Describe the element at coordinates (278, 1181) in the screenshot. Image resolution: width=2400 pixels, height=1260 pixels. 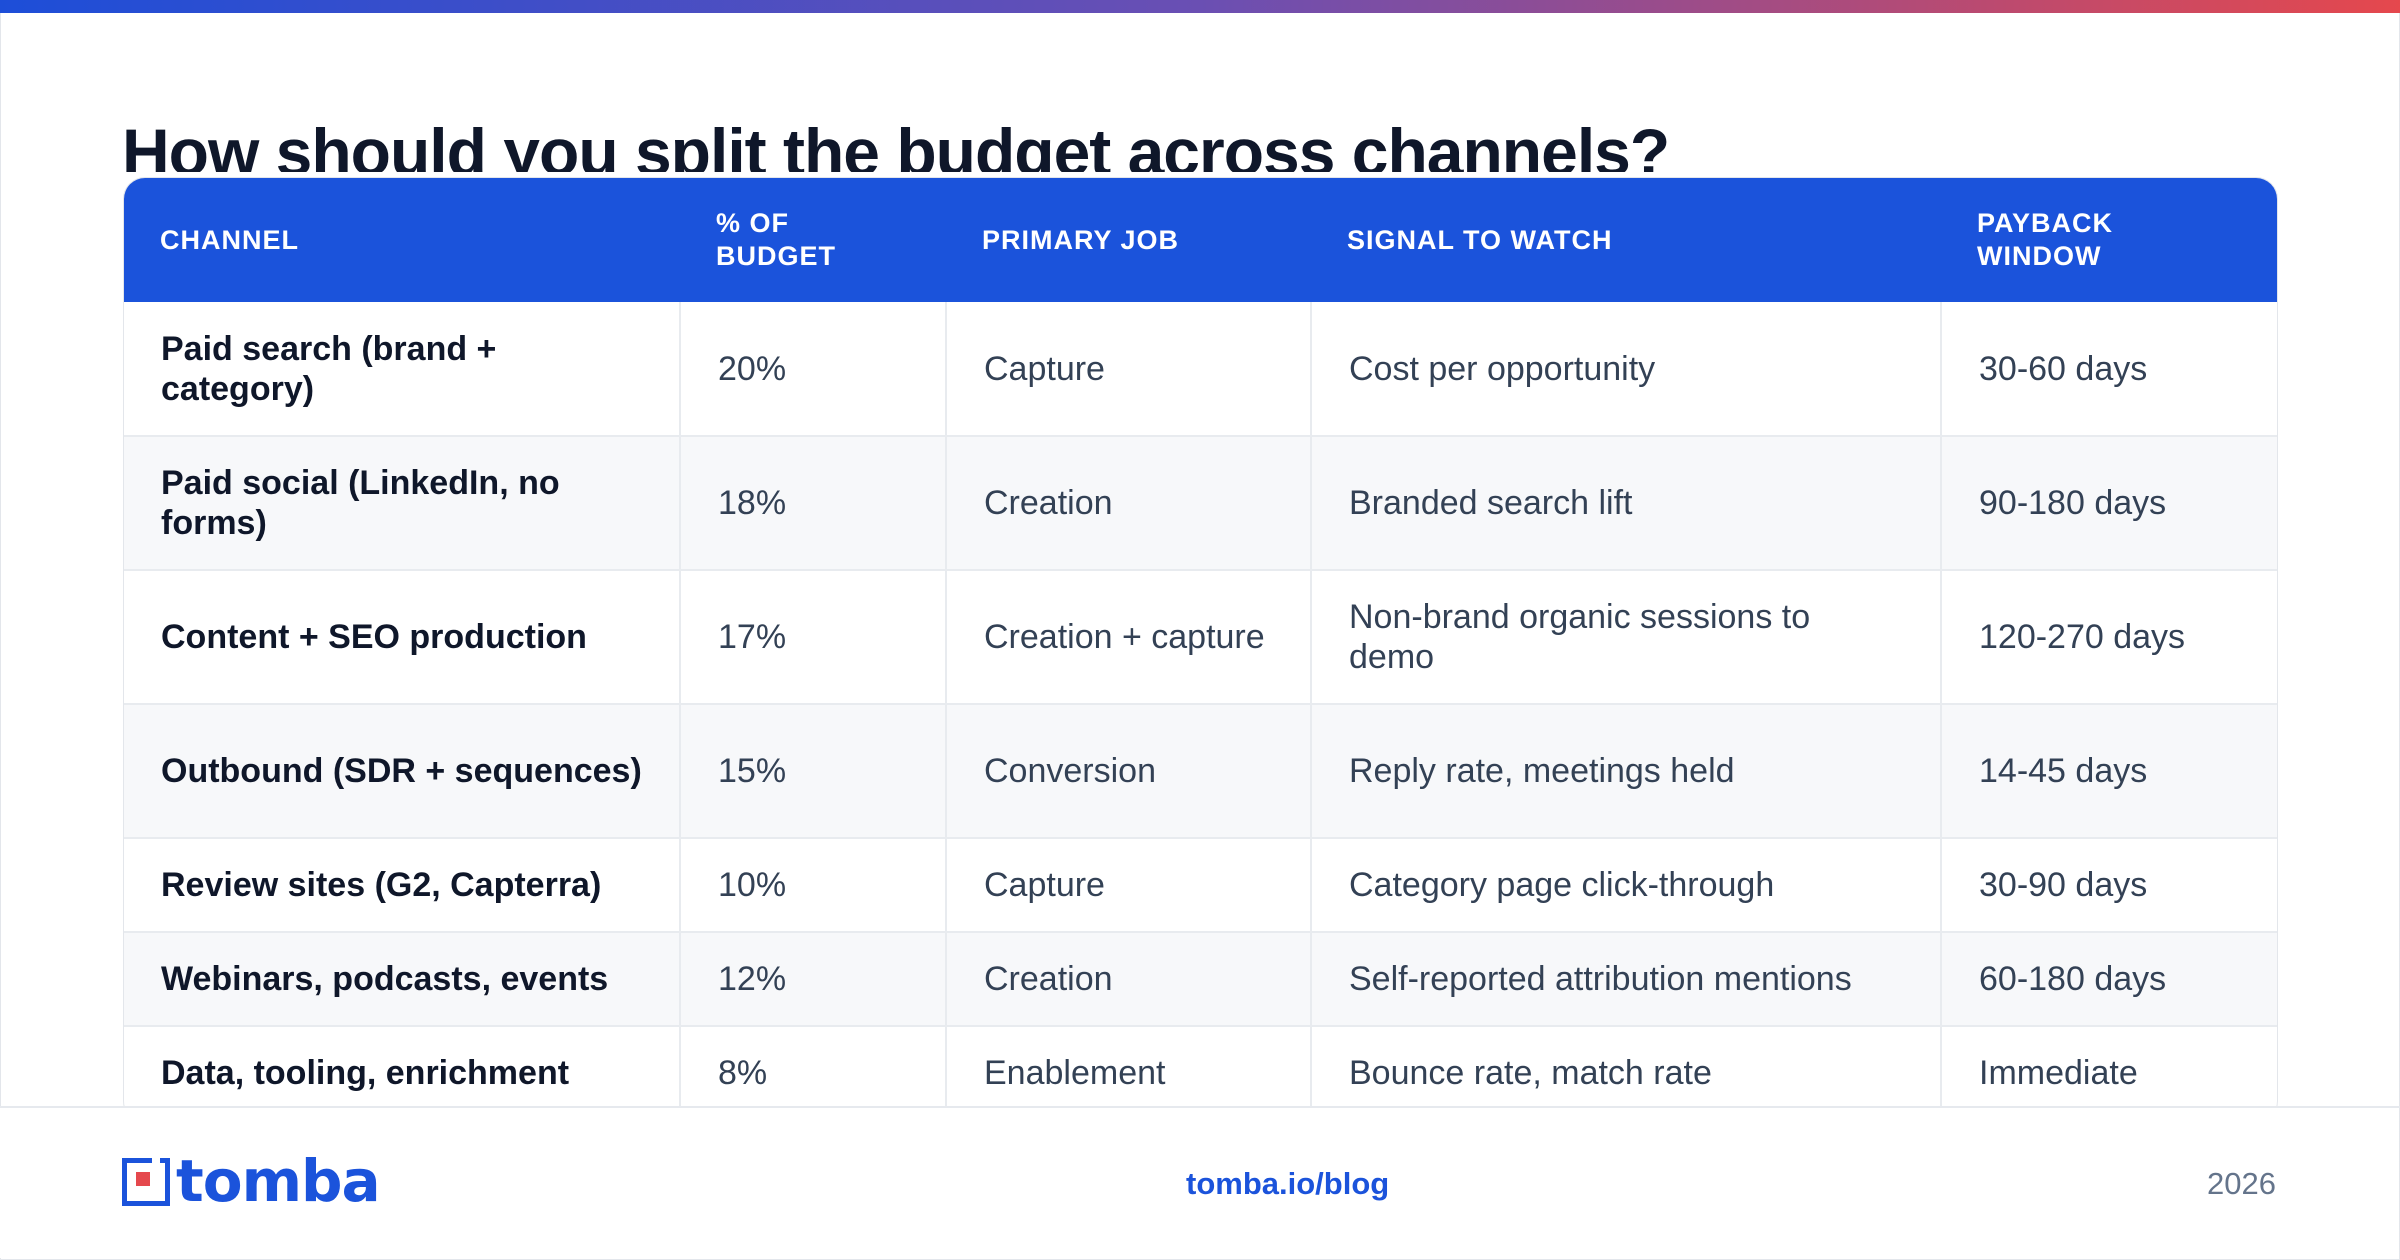
I see `logo-wordmark: tomba` at that location.